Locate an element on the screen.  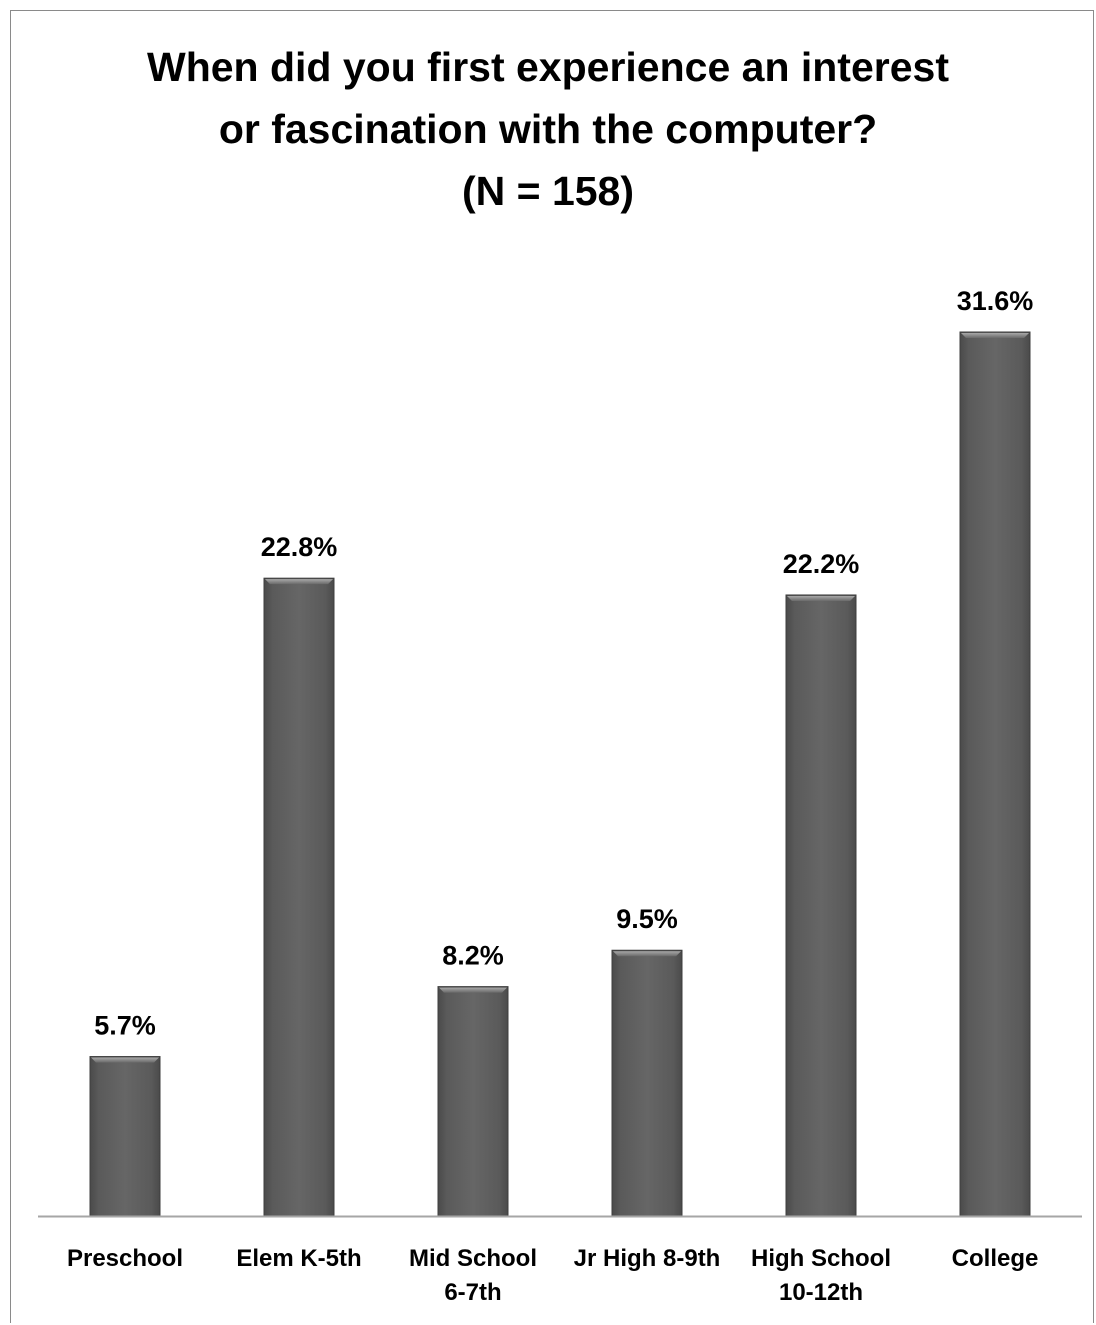
value-label: 31.6% is located at coordinates (995, 301).